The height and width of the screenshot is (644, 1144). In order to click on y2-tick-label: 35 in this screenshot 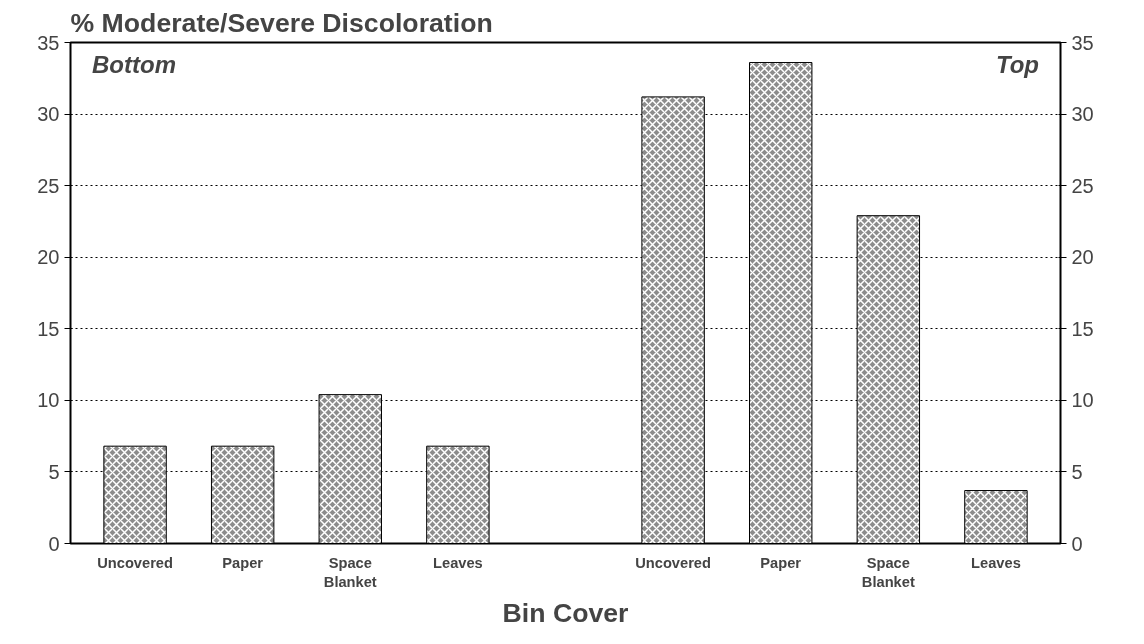, I will do `click(1082, 42)`.